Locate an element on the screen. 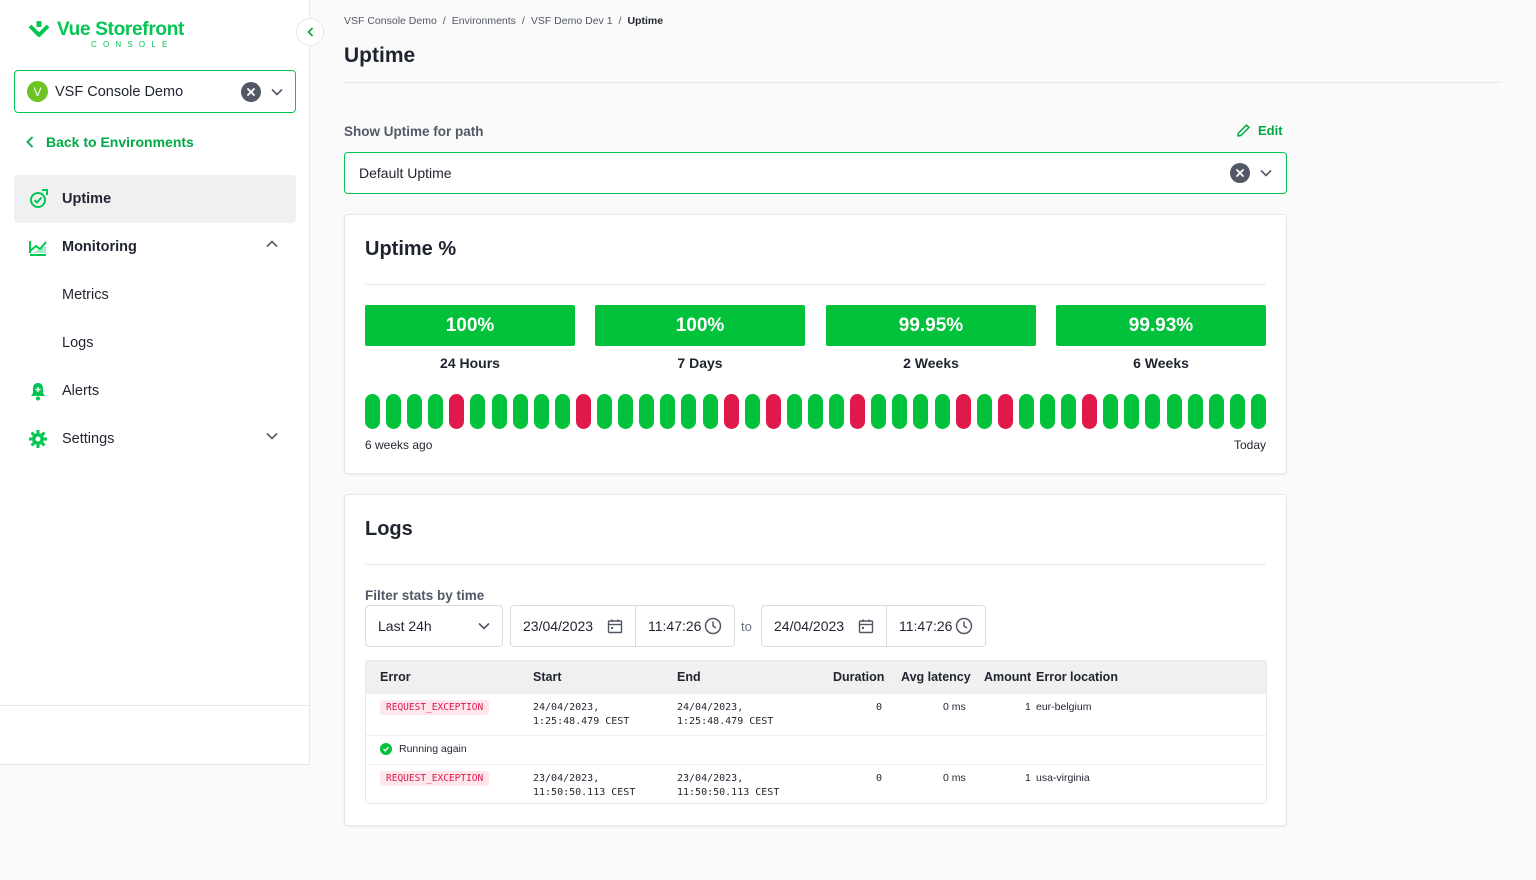 This screenshot has height=880, width=1536. back-to-environments-link: Back to Environments is located at coordinates (110, 142).